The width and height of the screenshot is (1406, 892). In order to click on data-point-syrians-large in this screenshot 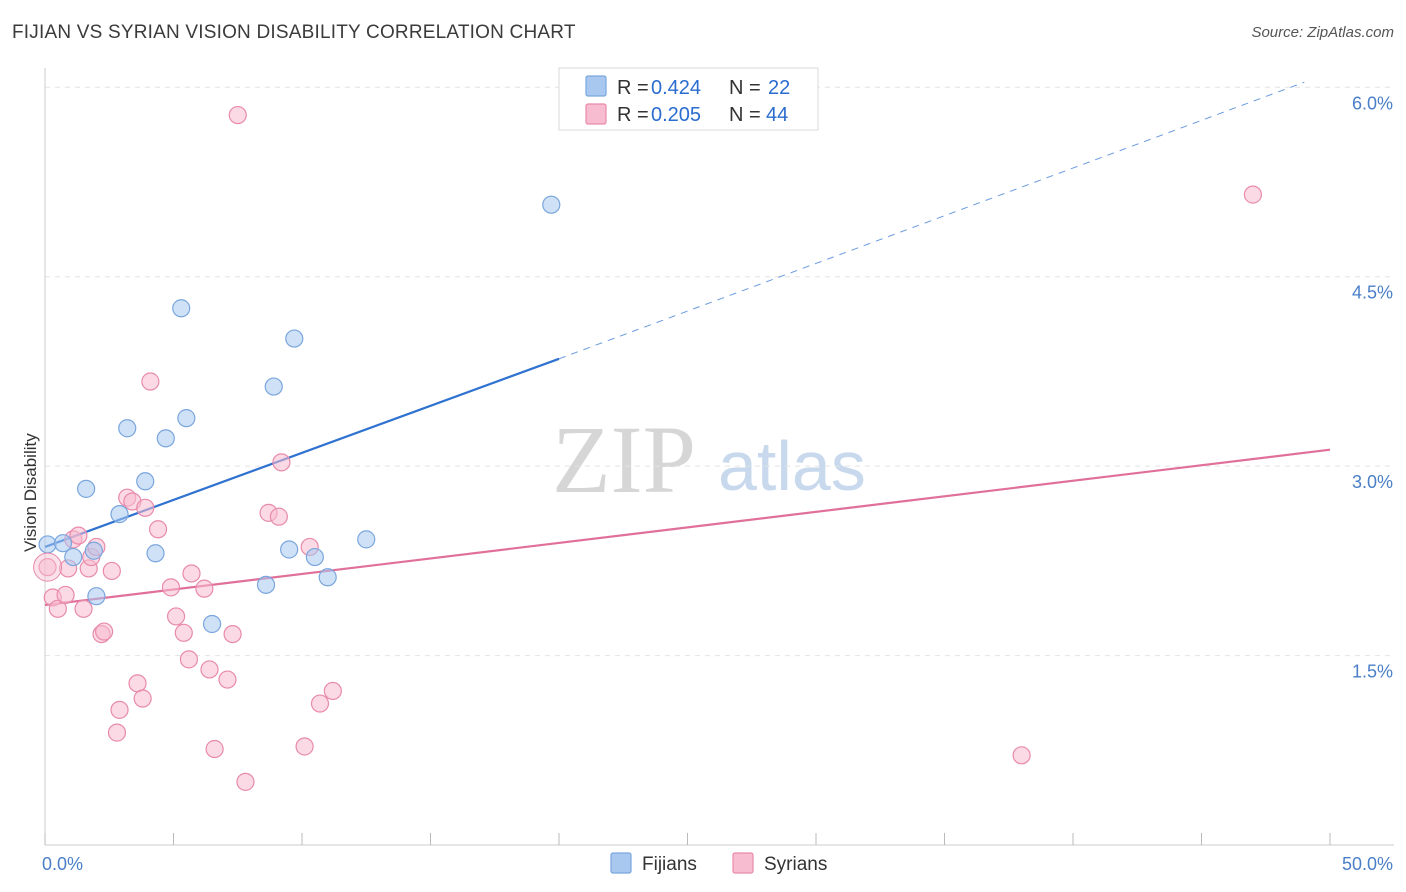, I will do `click(48, 567)`.